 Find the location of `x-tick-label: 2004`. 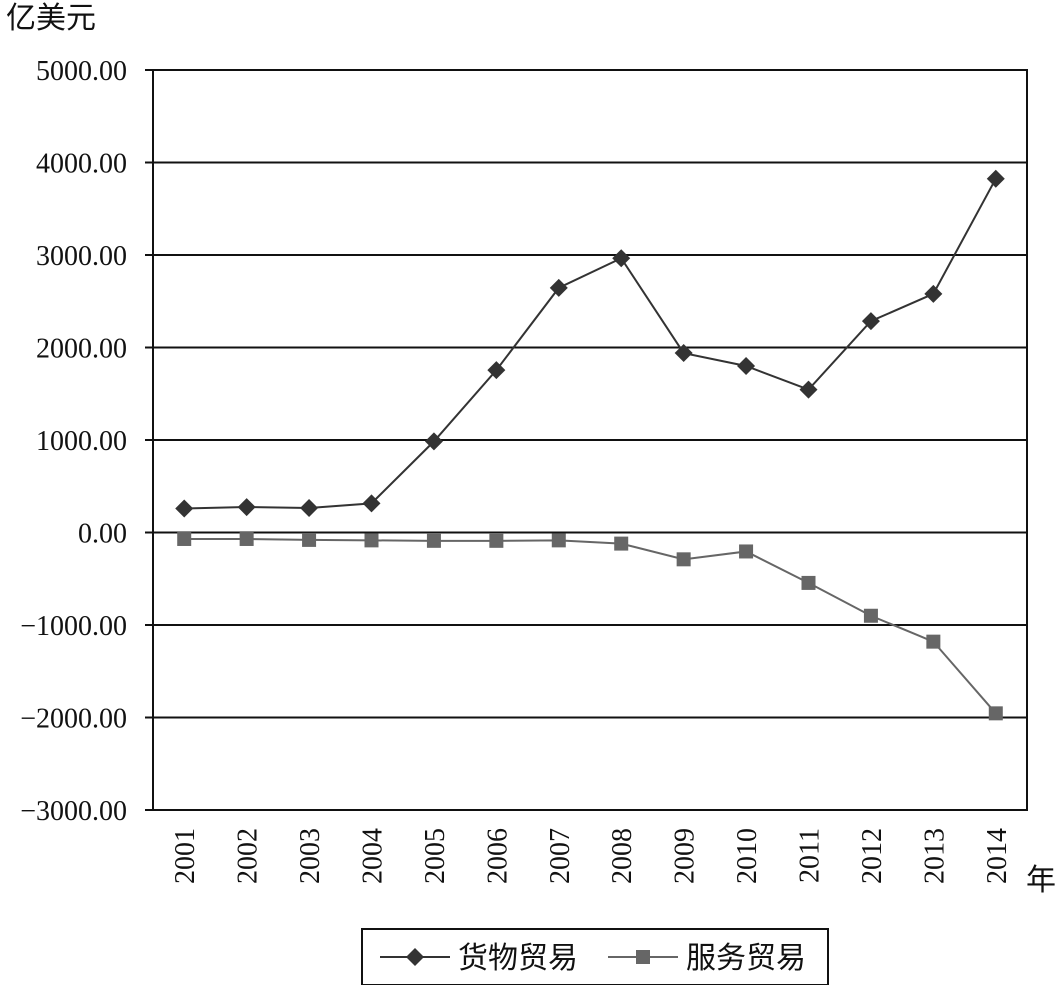

x-tick-label: 2004 is located at coordinates (373, 856).